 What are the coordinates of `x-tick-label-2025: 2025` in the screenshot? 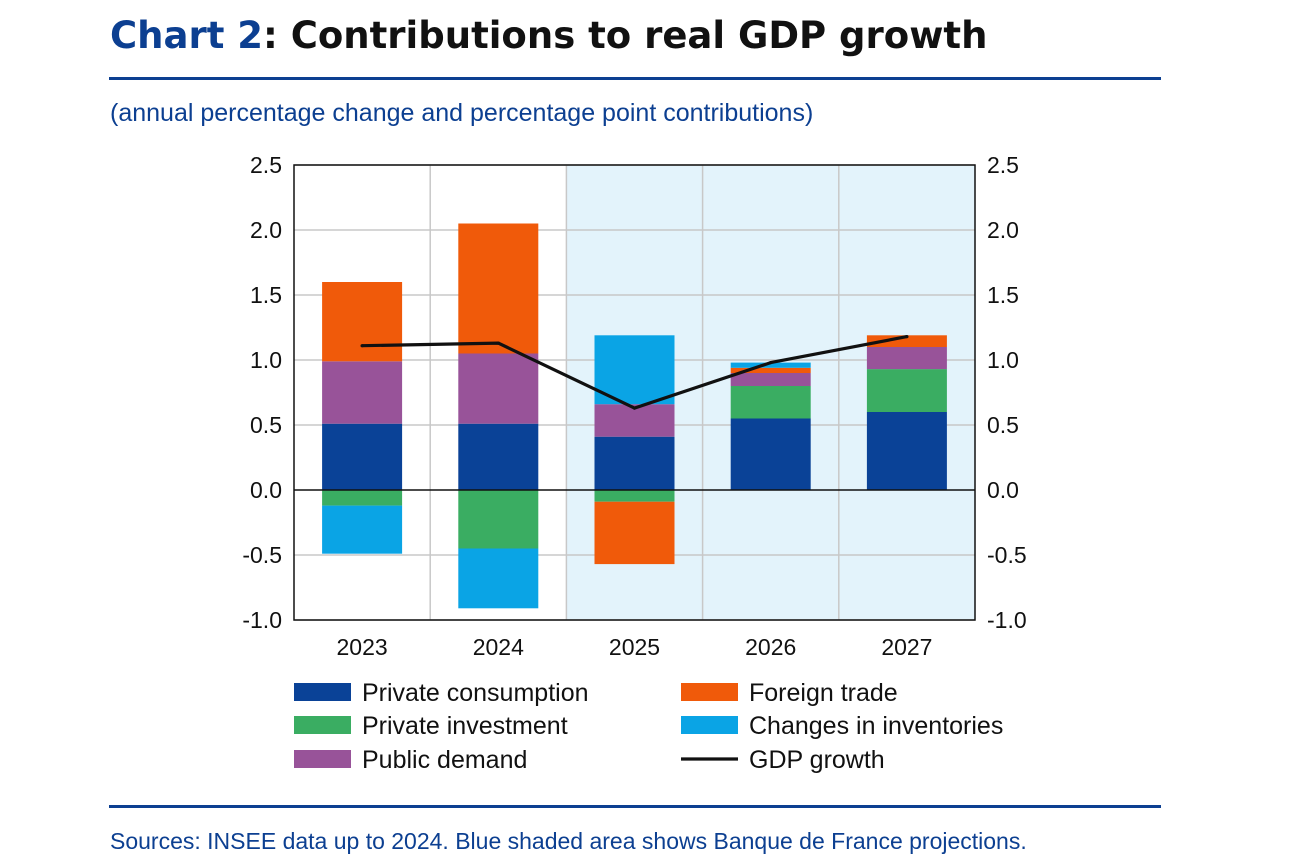 It's located at (634, 647).